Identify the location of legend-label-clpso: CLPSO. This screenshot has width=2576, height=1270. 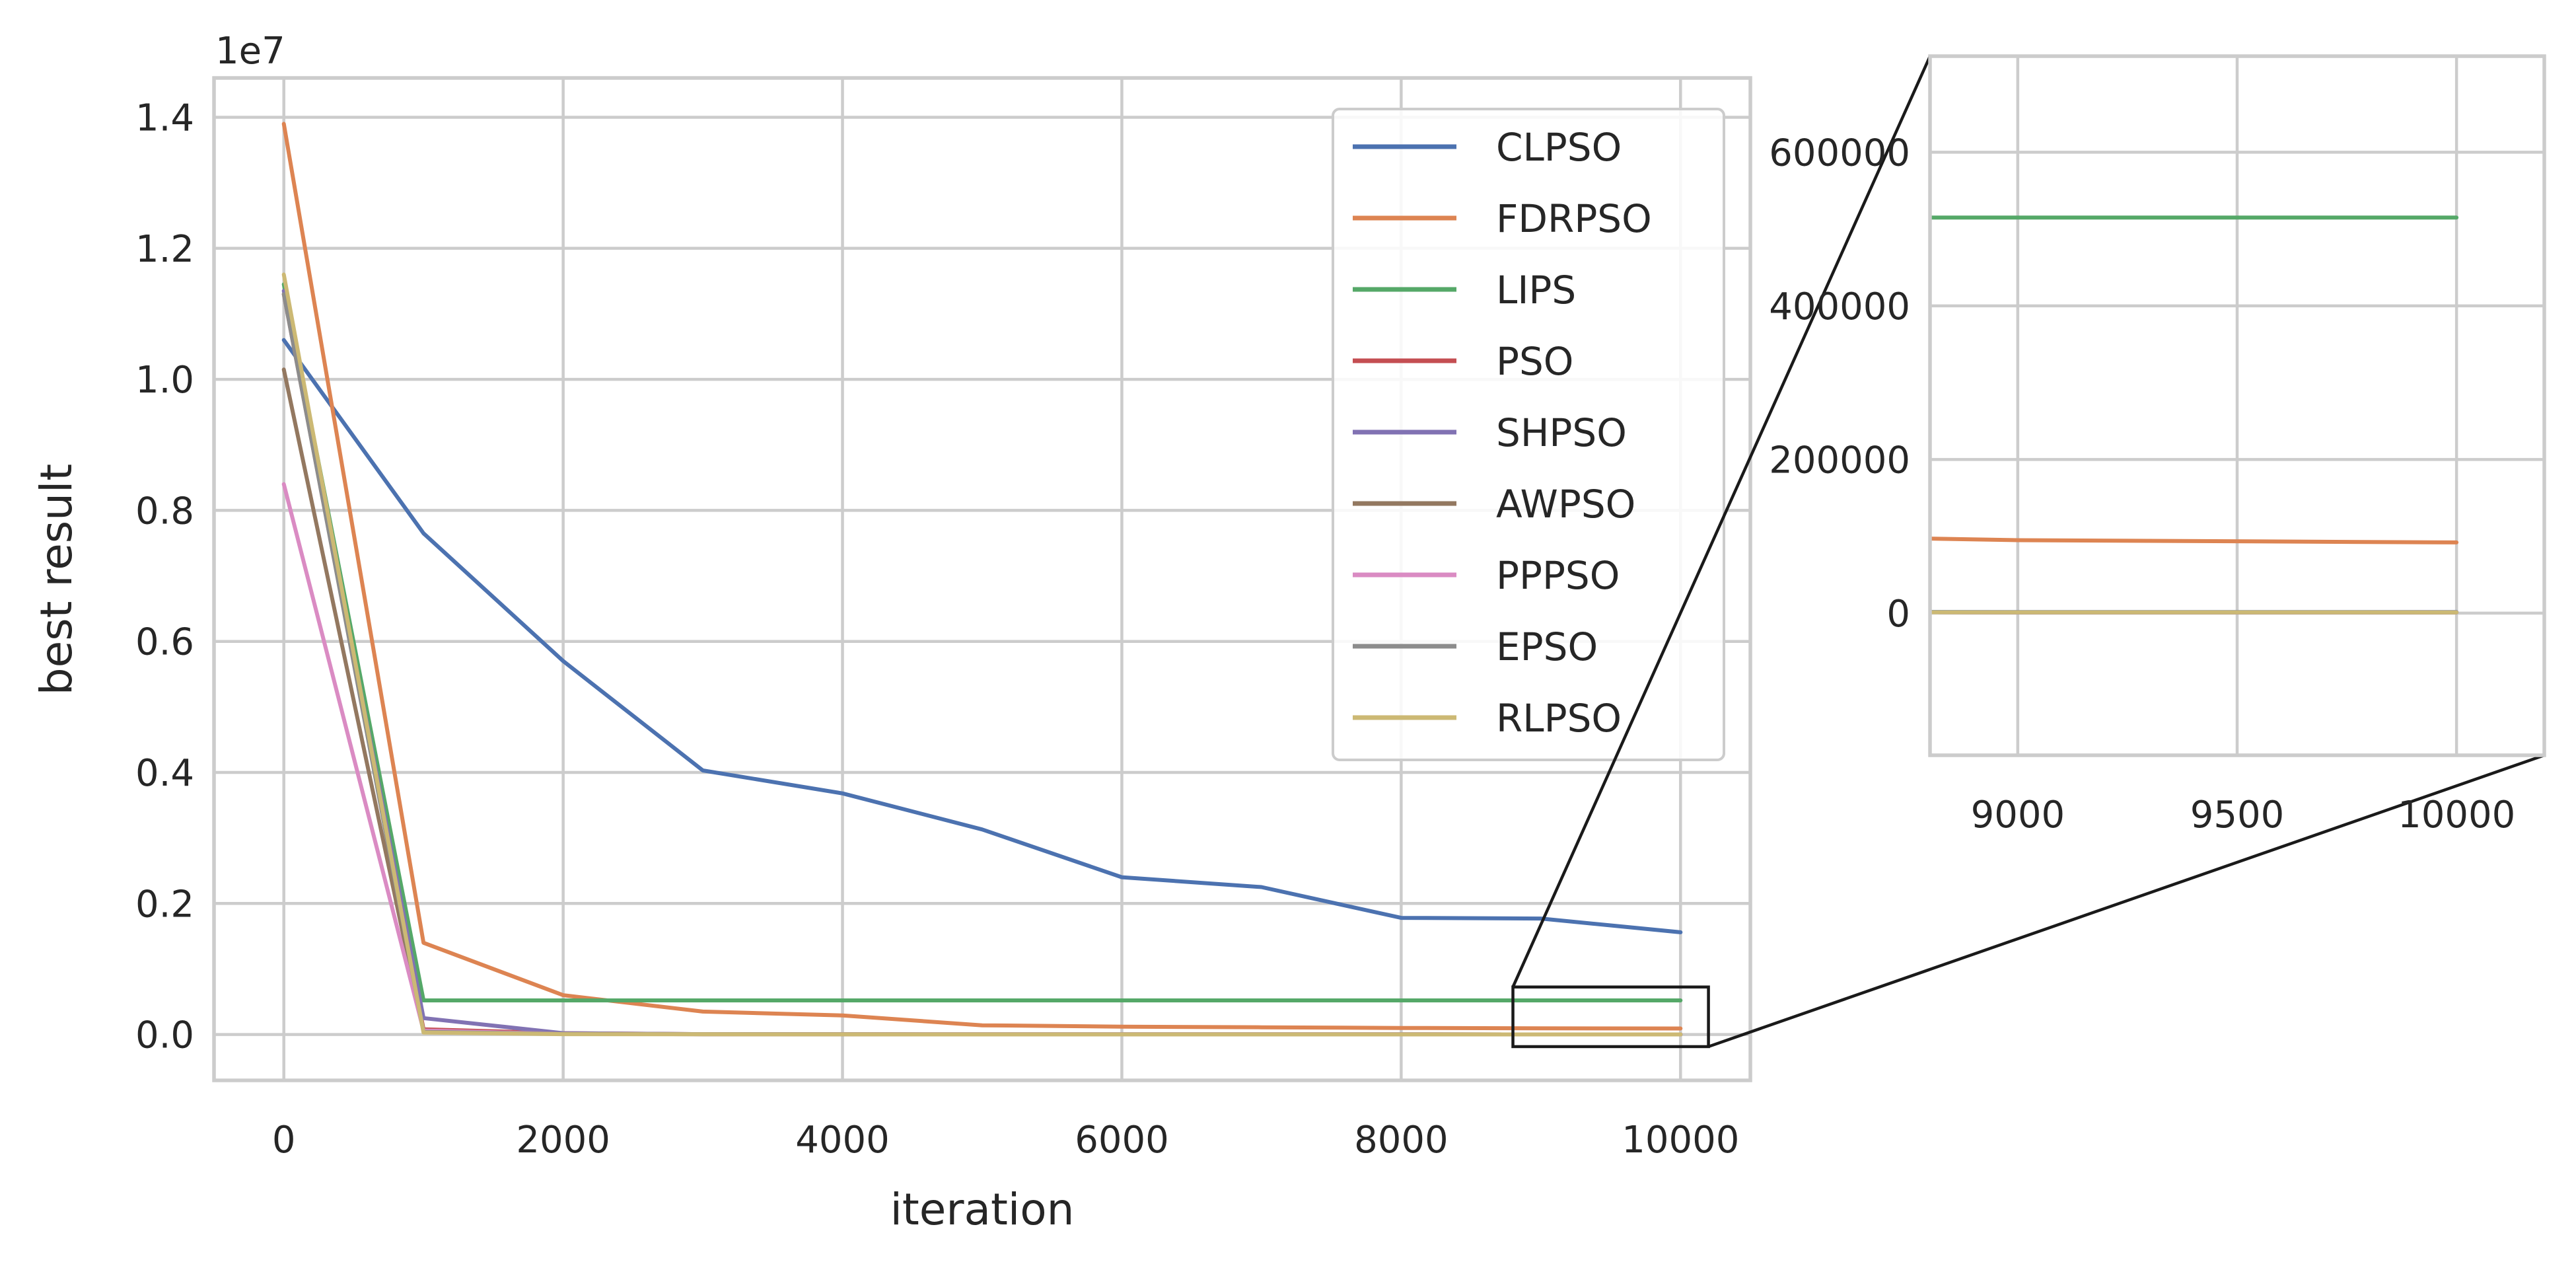
(1559, 147).